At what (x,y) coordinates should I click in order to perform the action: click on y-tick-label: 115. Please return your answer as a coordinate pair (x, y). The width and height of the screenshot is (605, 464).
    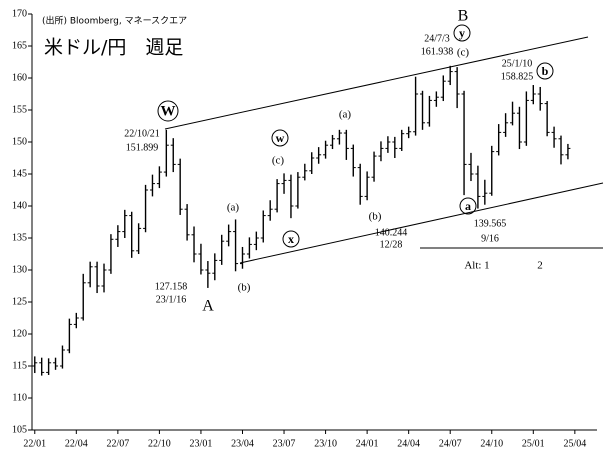
    Looking at the image, I should click on (19, 365).